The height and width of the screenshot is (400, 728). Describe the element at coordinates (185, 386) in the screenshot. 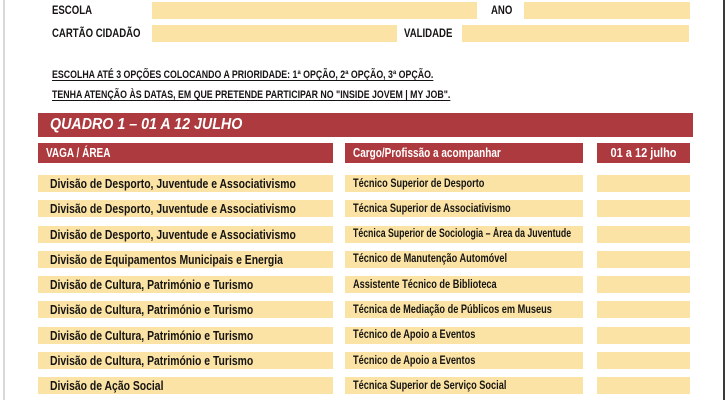

I see `area-cell: Divisão de Ação Social` at that location.